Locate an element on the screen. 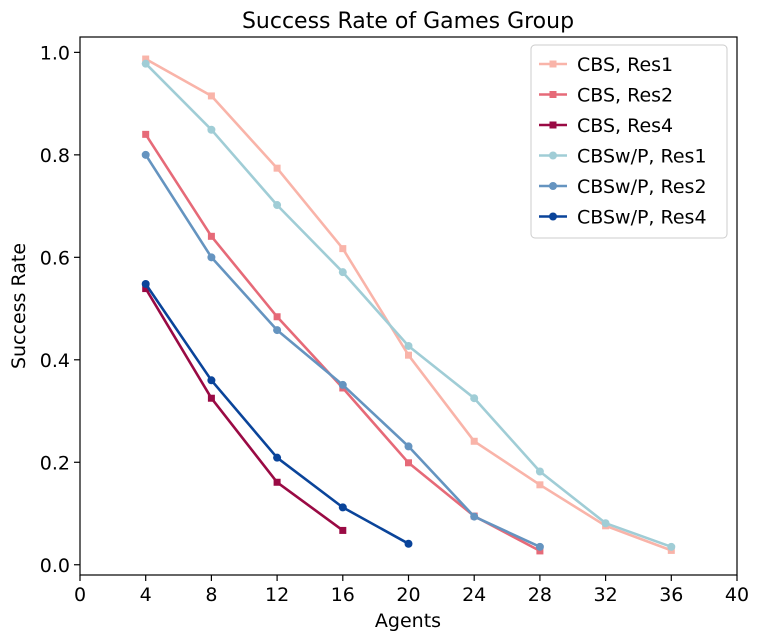 The height and width of the screenshot is (640, 760). legend-item: CBS, Res2 is located at coordinates (606, 96).